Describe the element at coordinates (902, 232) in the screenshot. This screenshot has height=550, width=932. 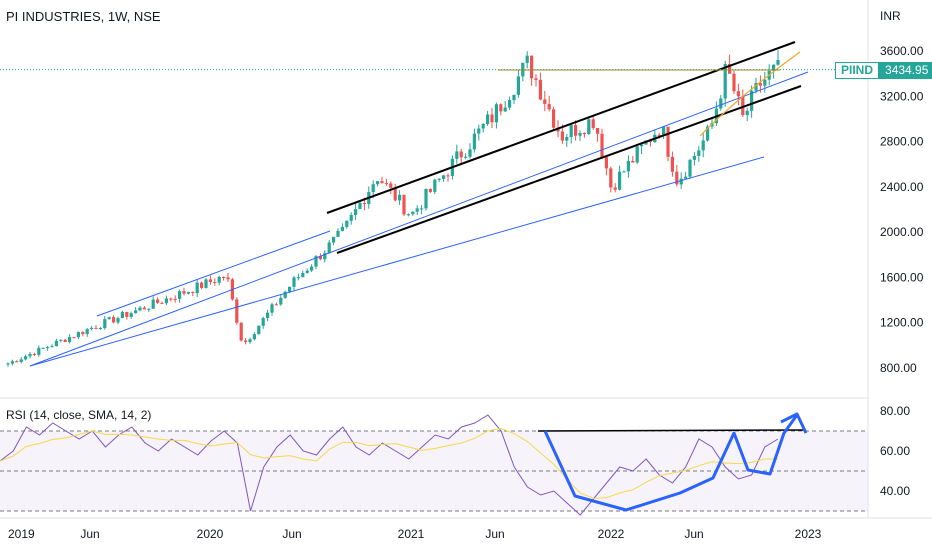
I see `price-tick-label: 2000.00` at that location.